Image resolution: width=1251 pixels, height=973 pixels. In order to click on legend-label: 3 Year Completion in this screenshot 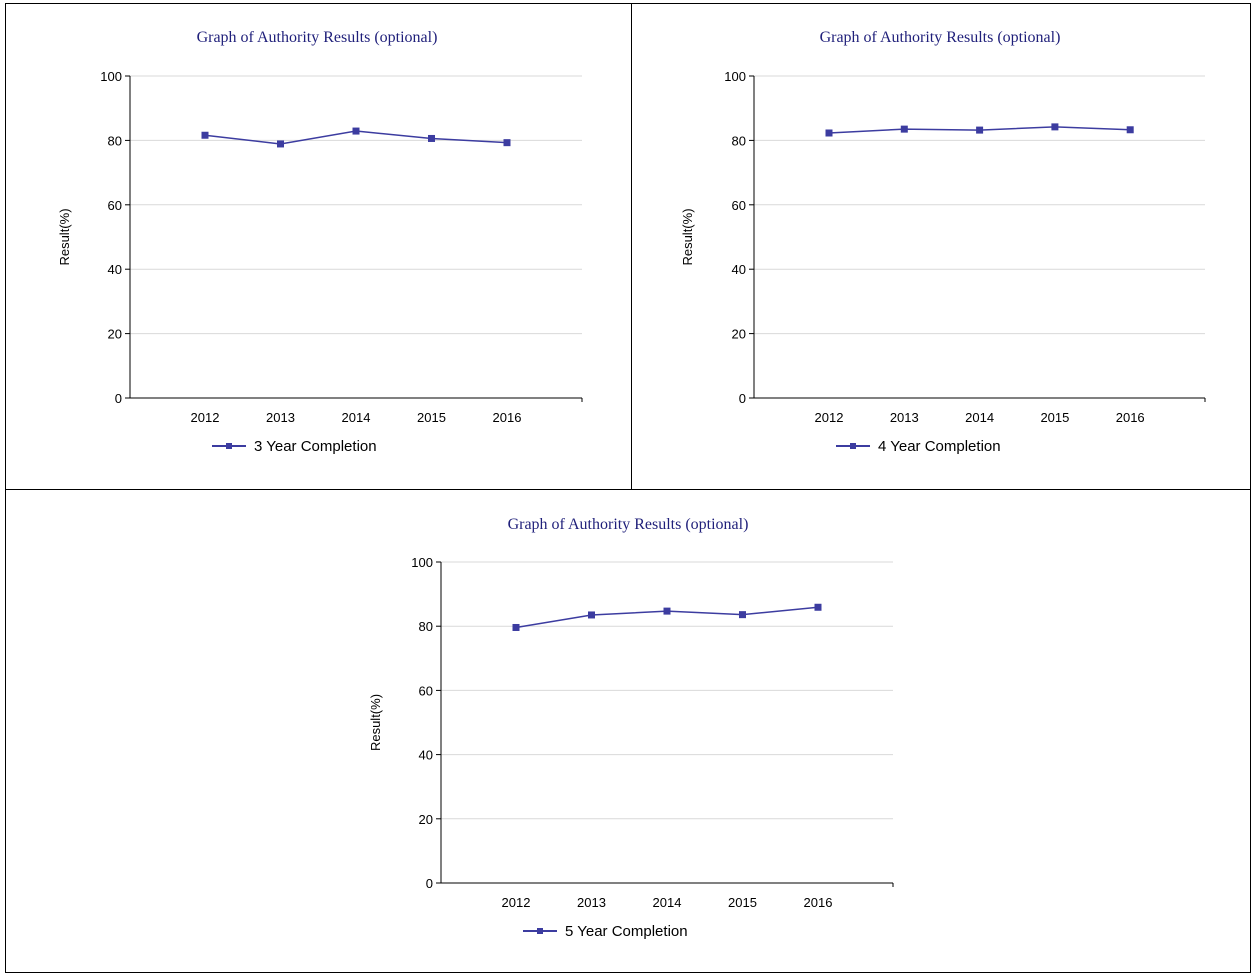, I will do `click(315, 446)`.